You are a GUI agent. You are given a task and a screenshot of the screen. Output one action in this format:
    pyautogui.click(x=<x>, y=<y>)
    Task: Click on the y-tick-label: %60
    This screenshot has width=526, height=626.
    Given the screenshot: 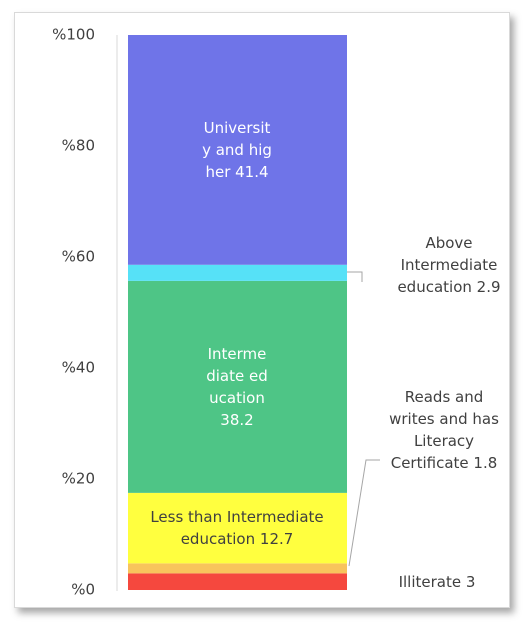 What is the action you would take?
    pyautogui.click(x=78, y=257)
    